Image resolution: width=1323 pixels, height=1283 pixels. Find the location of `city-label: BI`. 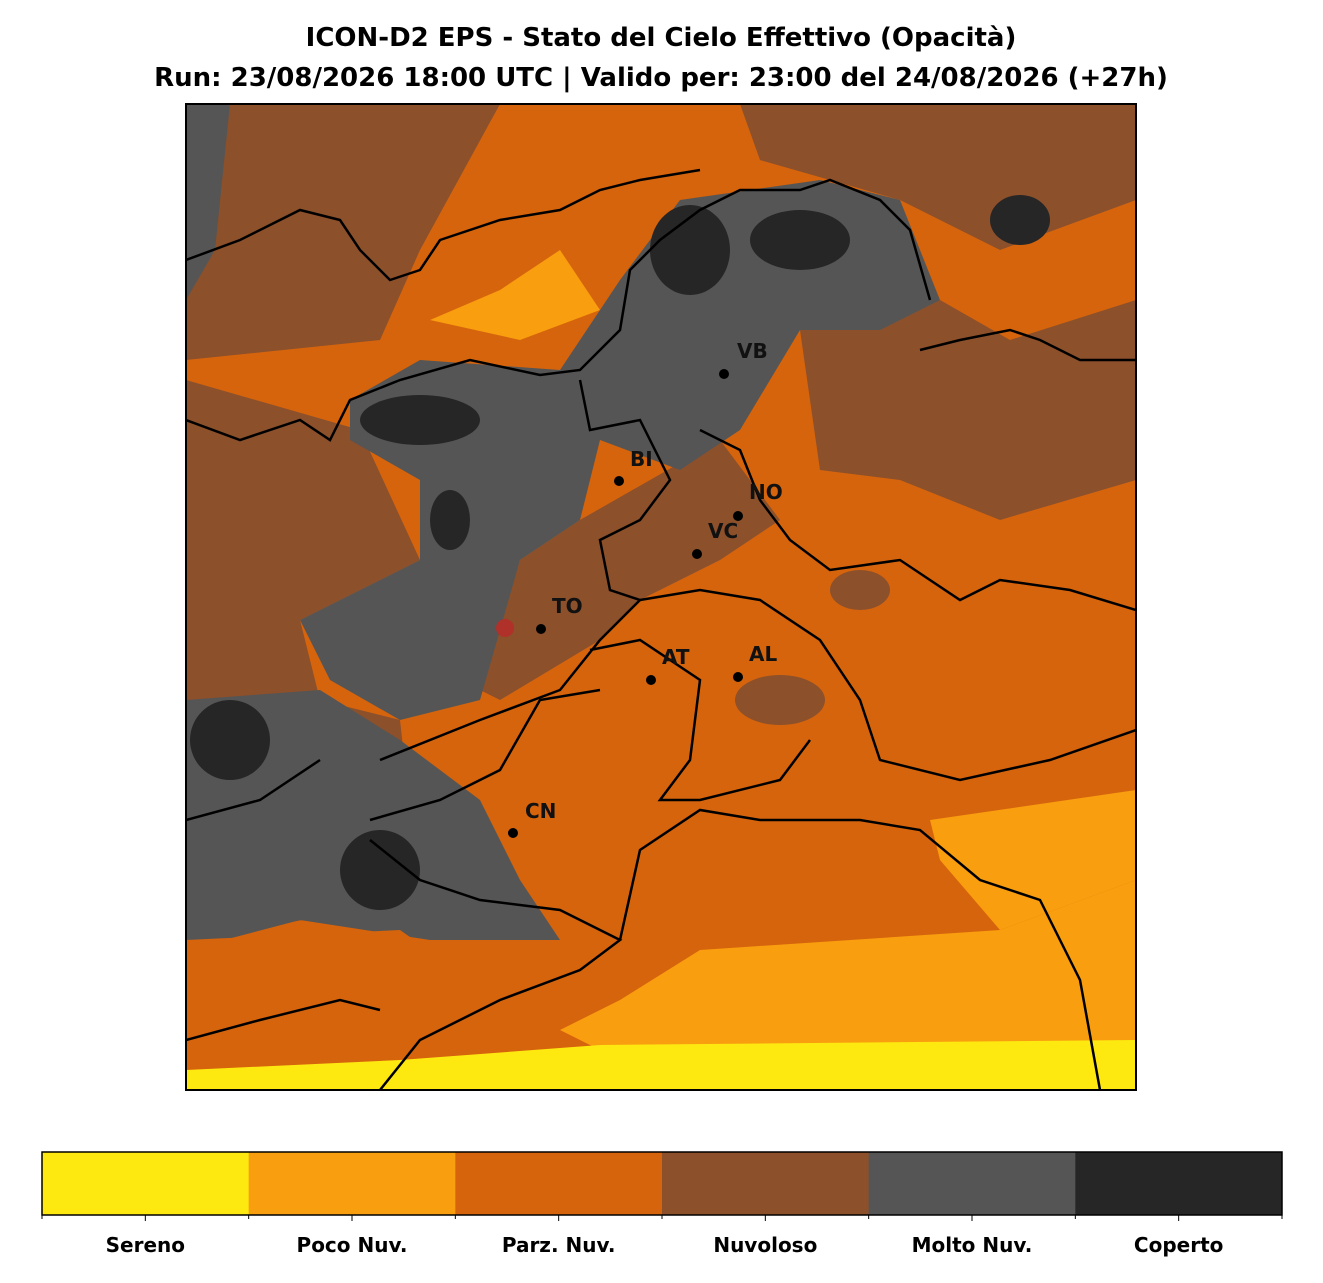

city-label: BI is located at coordinates (641, 459).